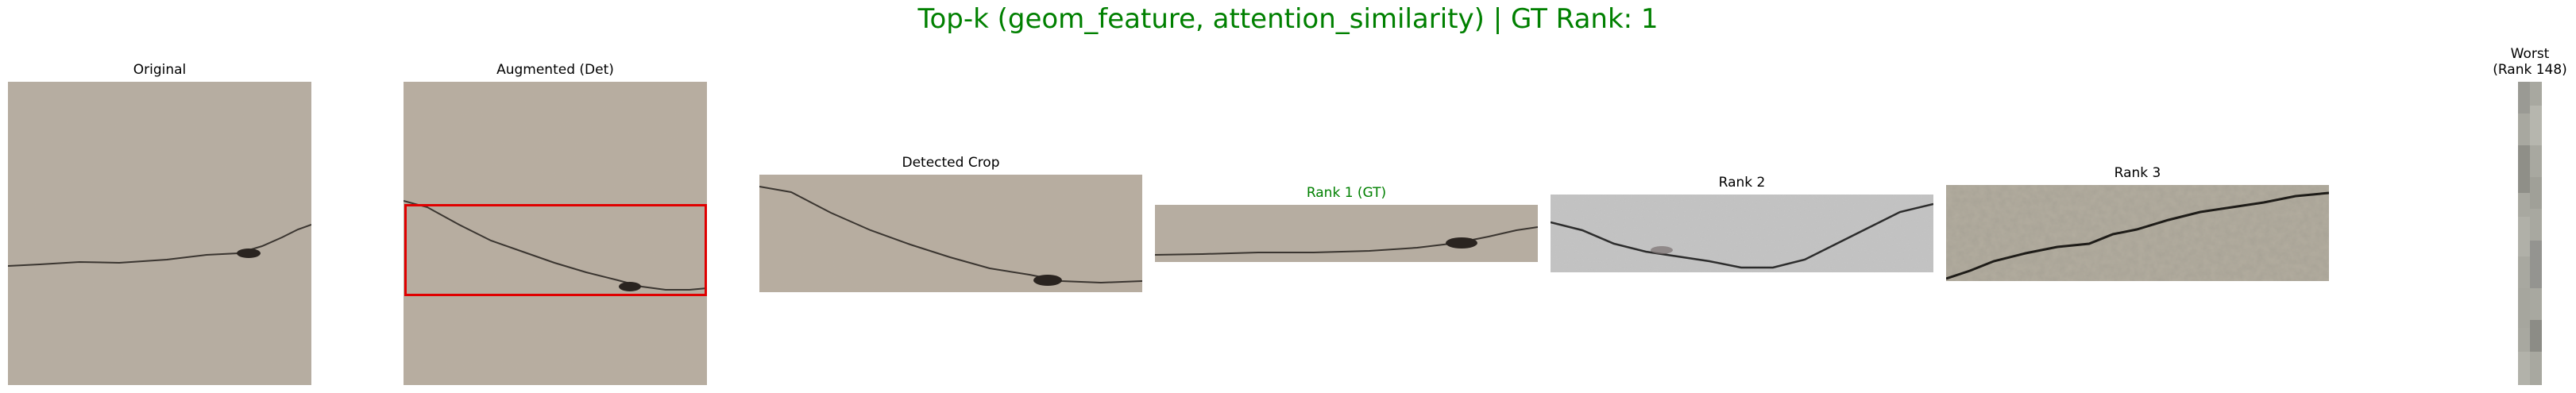 This screenshot has height=393, width=2576. Describe the element at coordinates (2530, 70) in the screenshot. I see `panel-label-worst-line2: (Rank 148)` at that location.